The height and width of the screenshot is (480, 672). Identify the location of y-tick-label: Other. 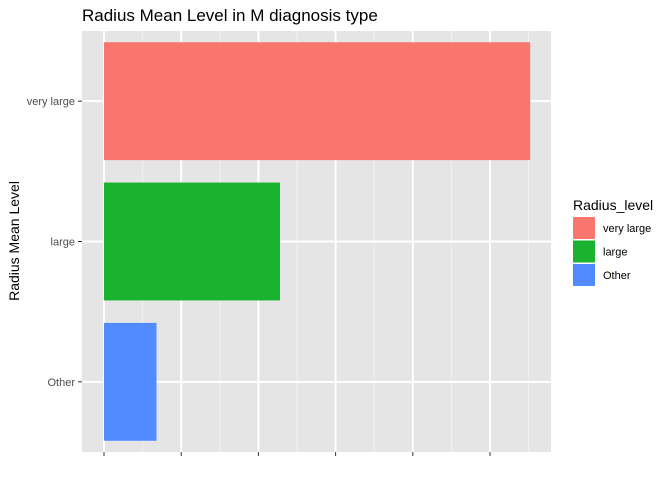
(61, 383).